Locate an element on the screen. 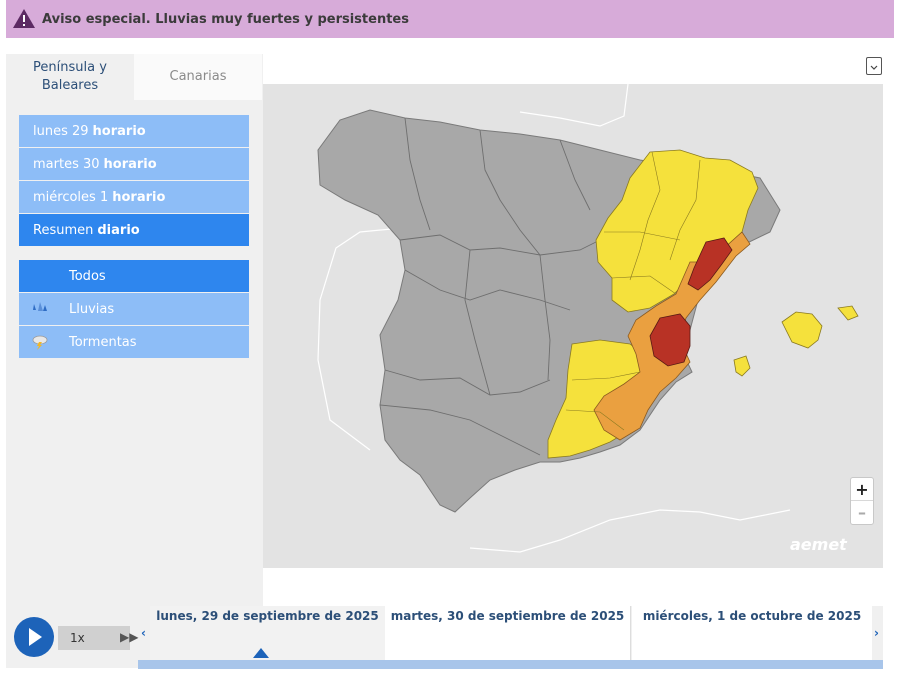 The image size is (900, 678). warning-zone-yellow-balearic-ibiza is located at coordinates (742, 366).